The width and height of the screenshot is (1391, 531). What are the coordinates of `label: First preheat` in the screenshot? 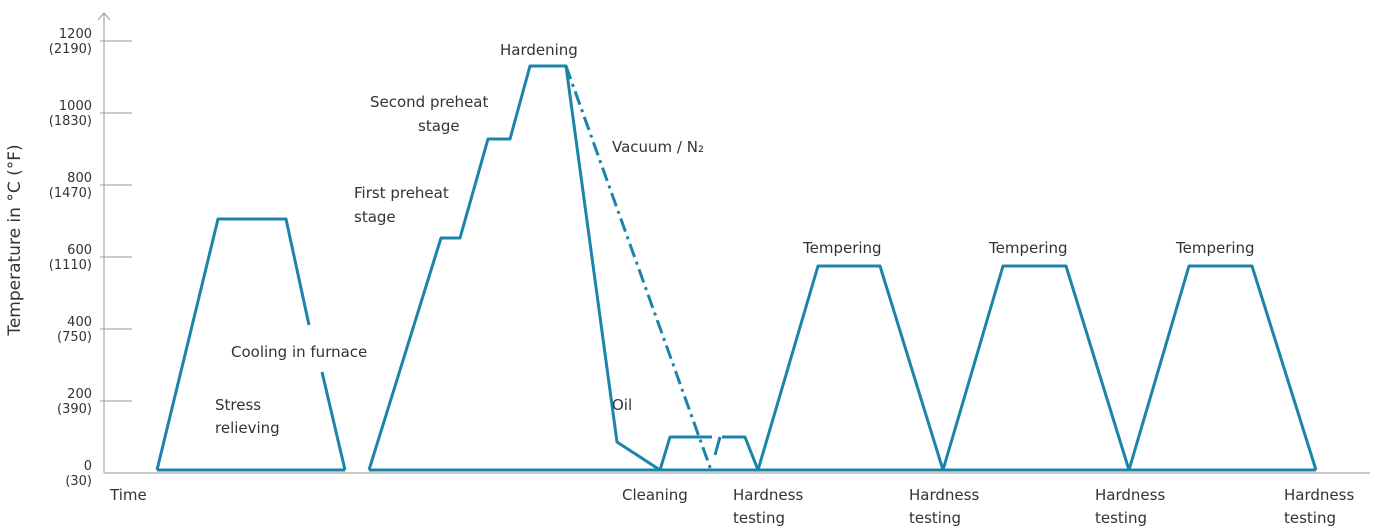 It's located at (401, 193).